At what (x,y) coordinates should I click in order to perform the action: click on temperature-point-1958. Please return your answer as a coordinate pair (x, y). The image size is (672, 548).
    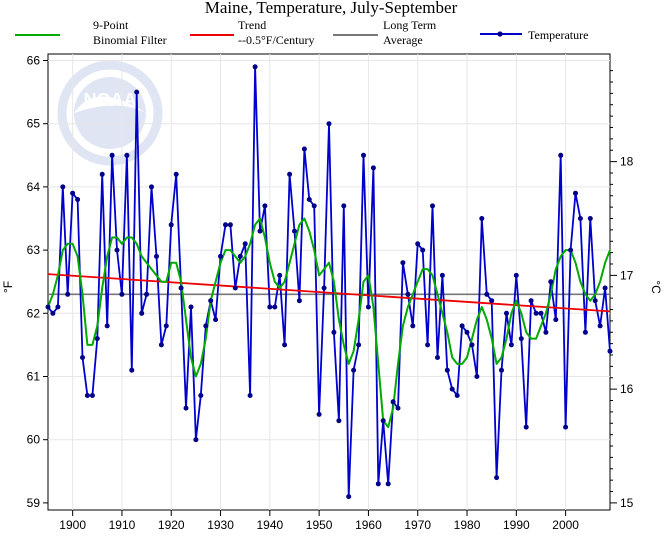
    Looking at the image, I should click on (359, 345).